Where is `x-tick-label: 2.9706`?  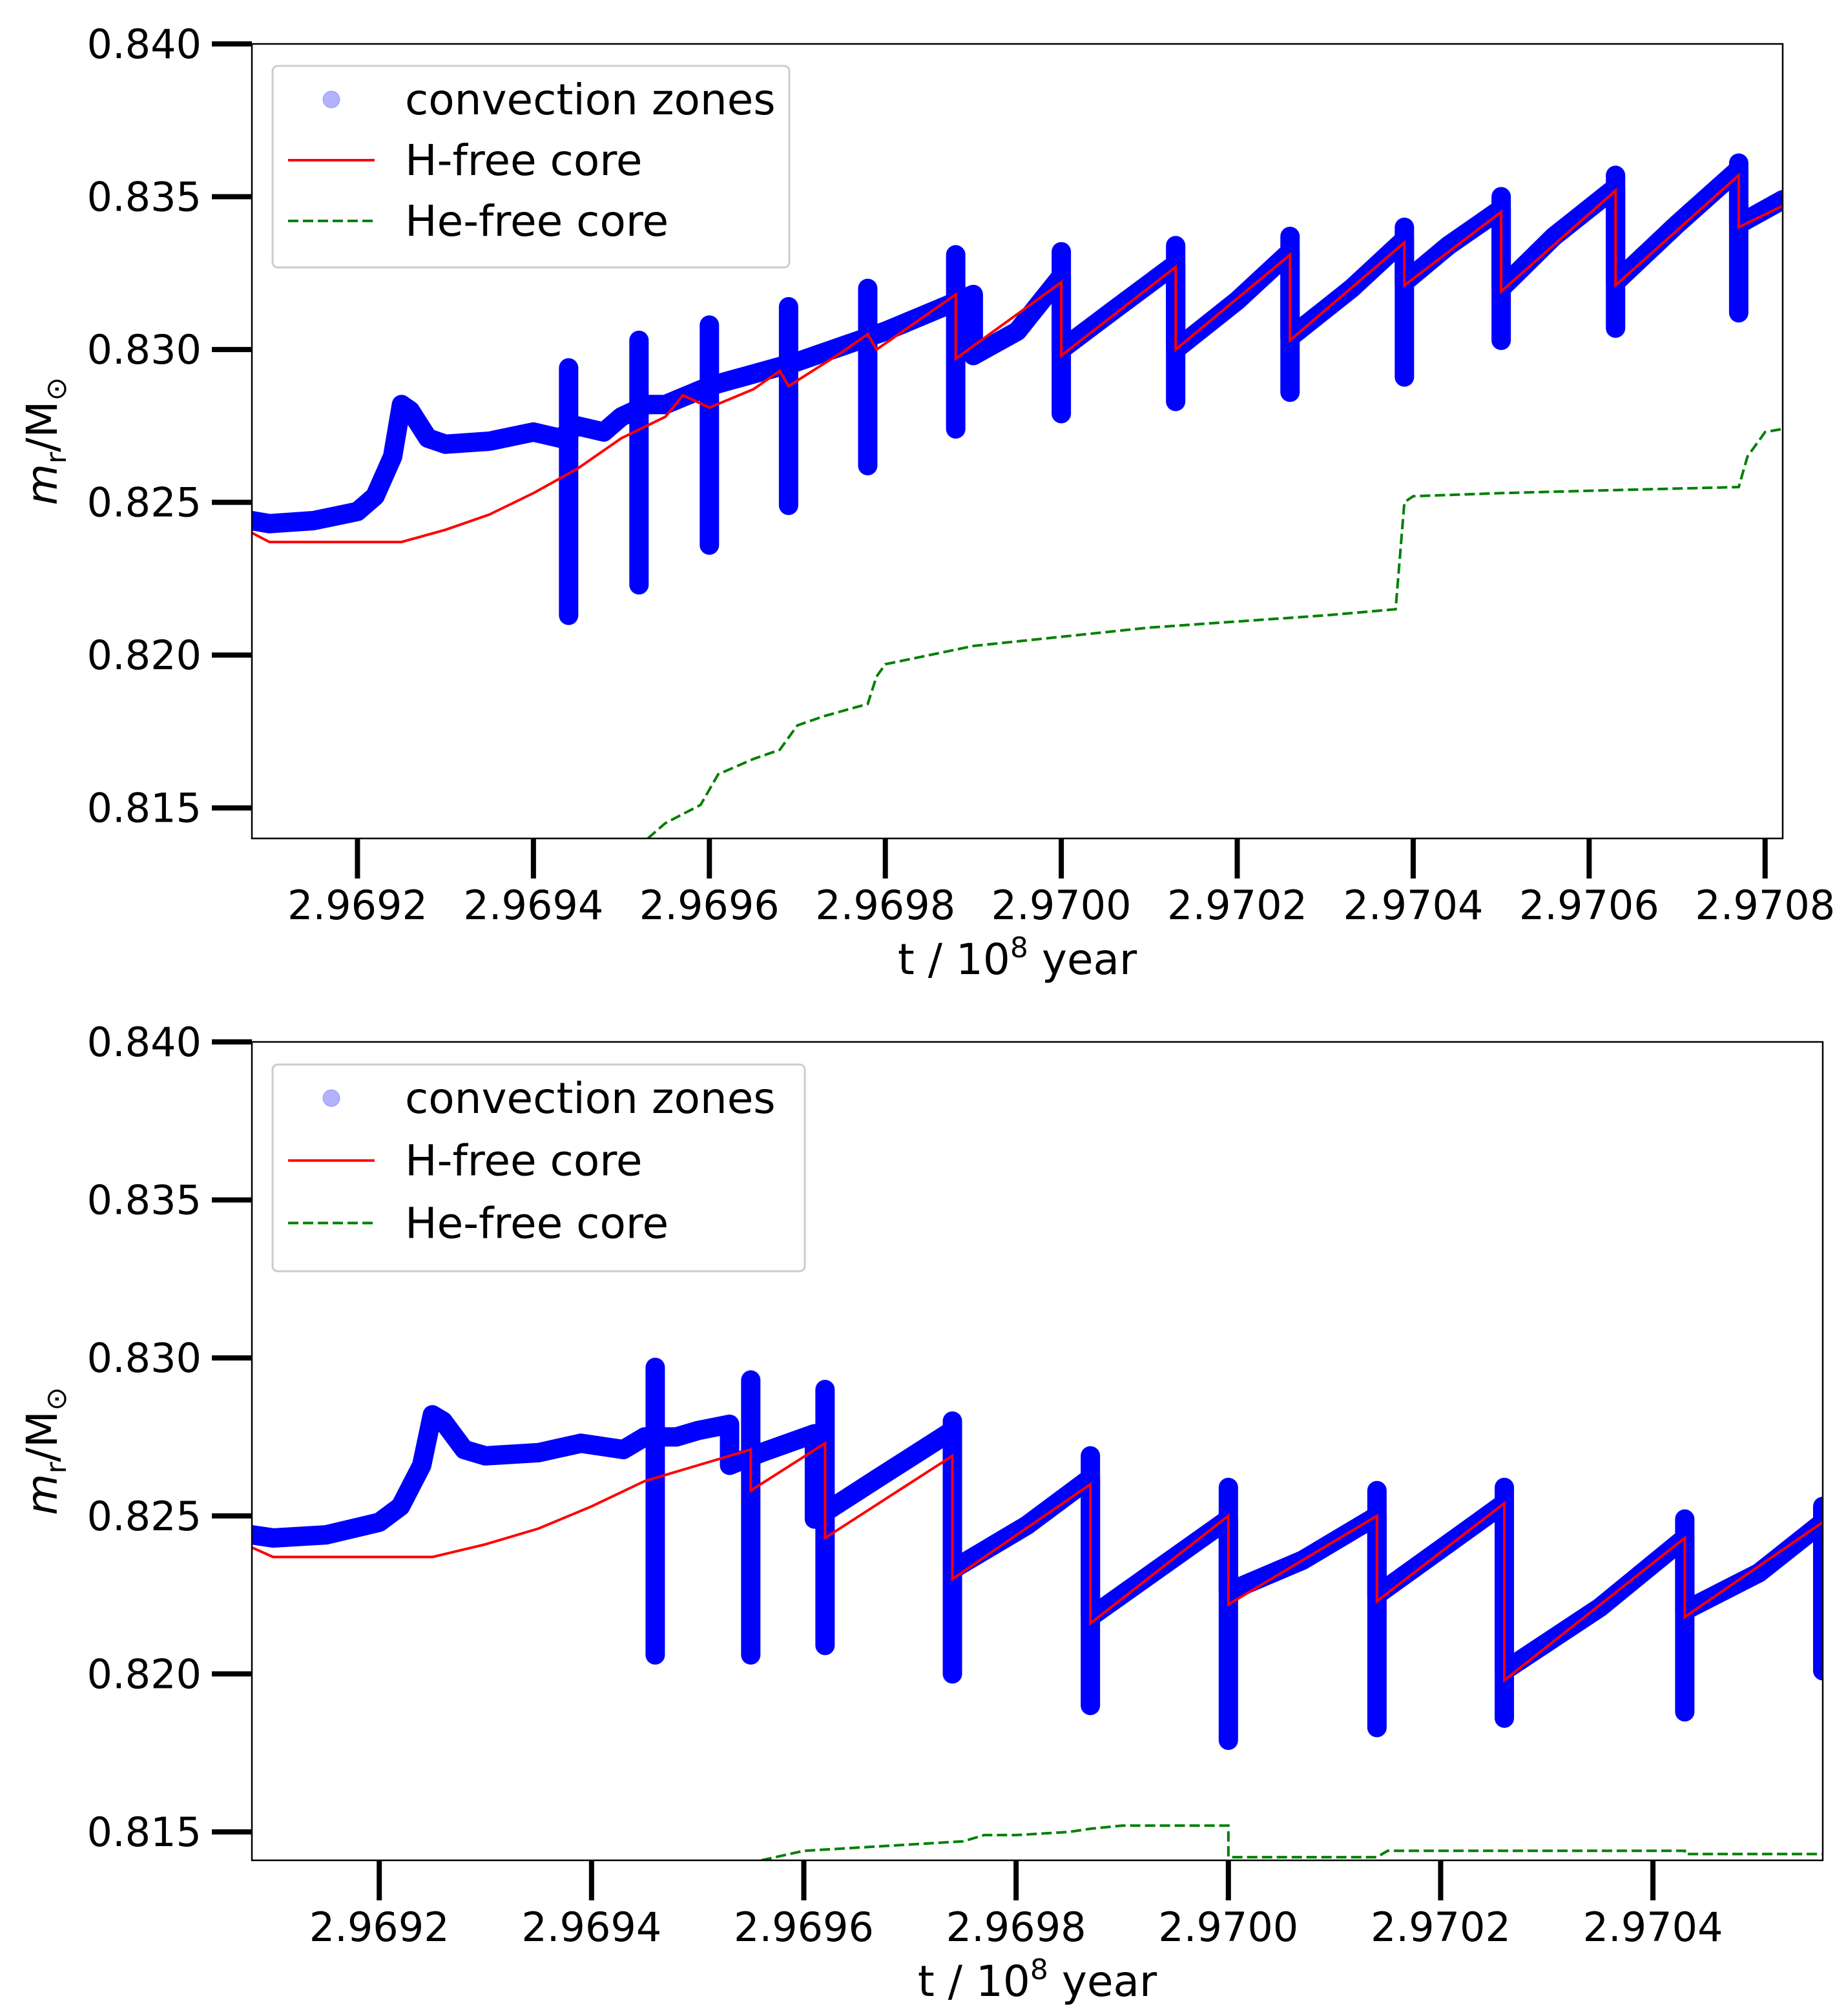
x-tick-label: 2.9706 is located at coordinates (1589, 905).